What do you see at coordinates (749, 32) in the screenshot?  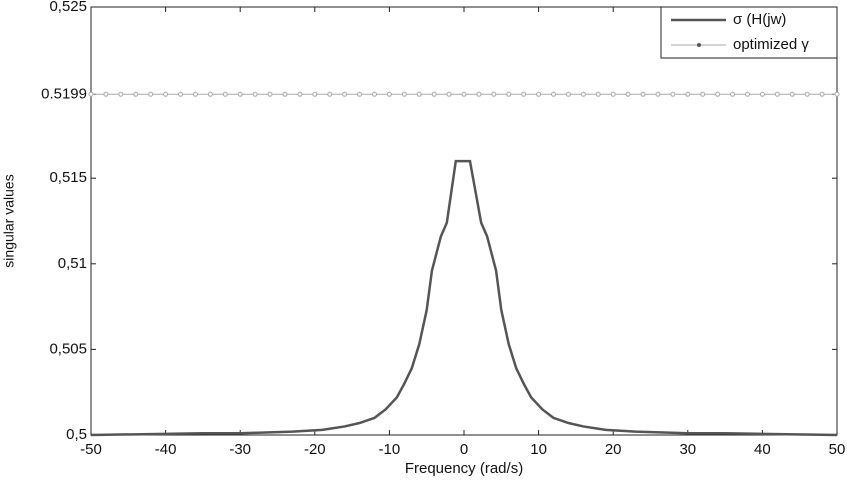 I see `legend-box` at bounding box center [749, 32].